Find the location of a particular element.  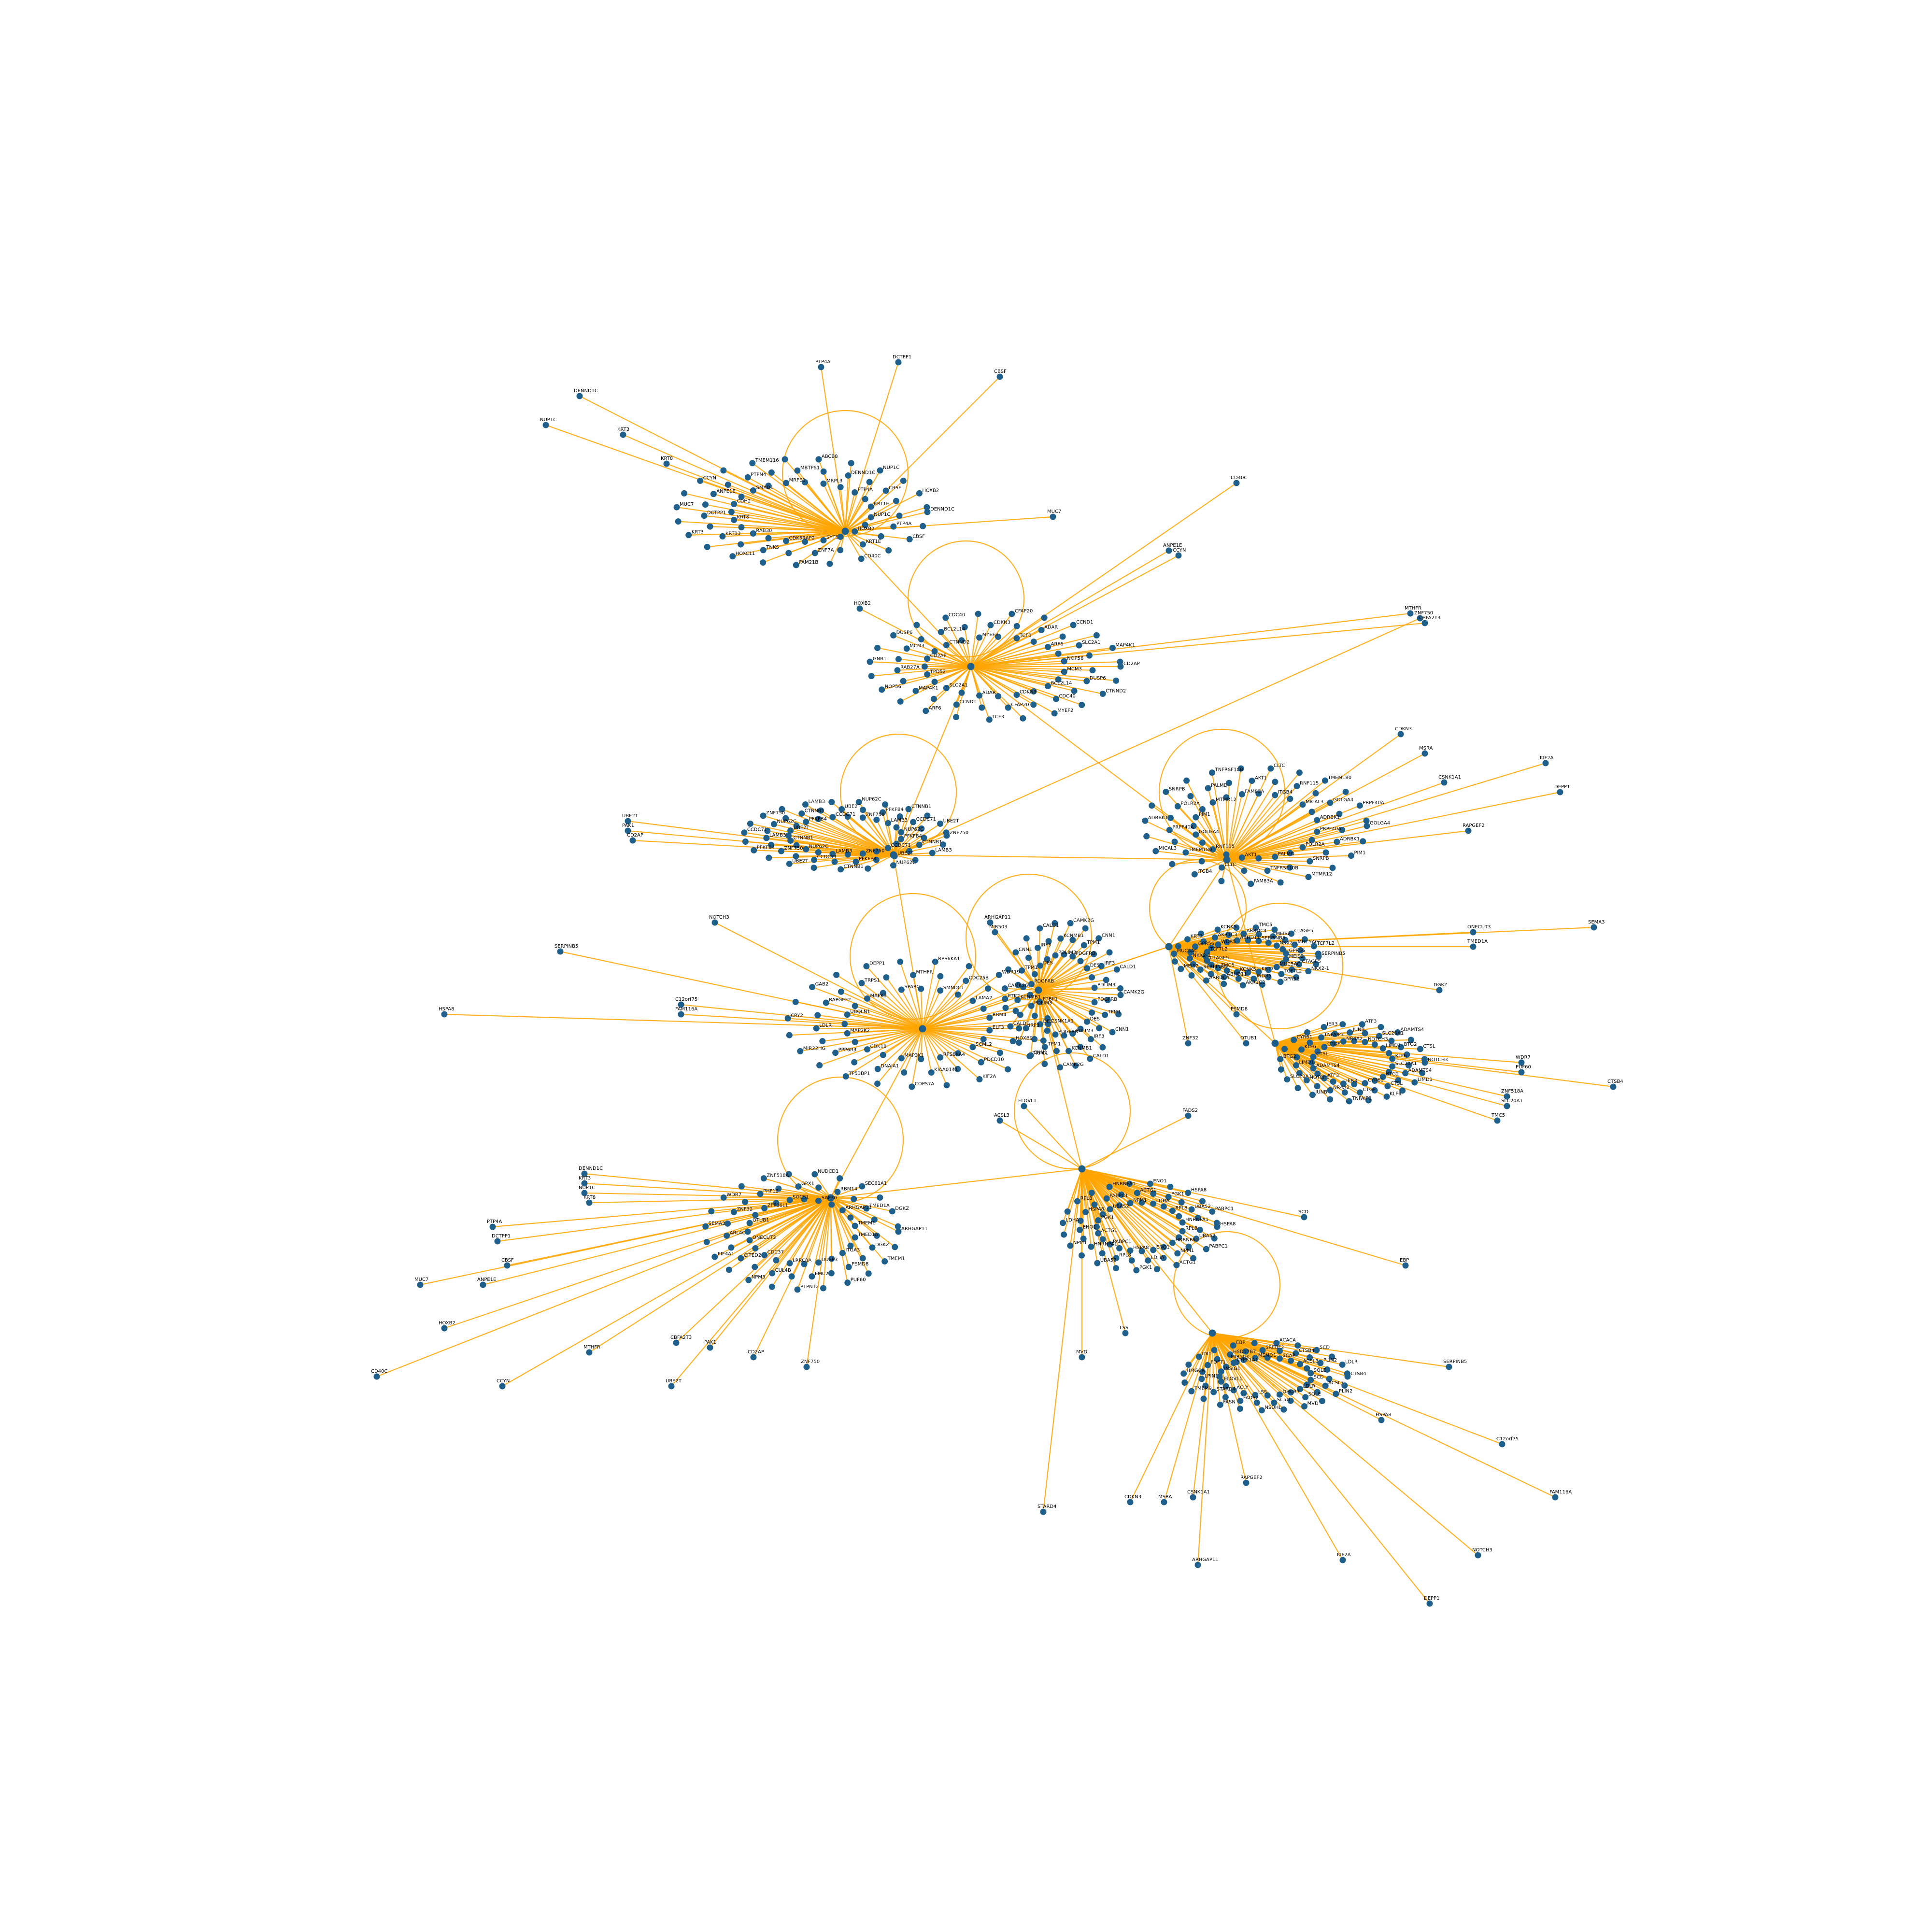

node-label: CDK5RAP2 is located at coordinates (802, 538).